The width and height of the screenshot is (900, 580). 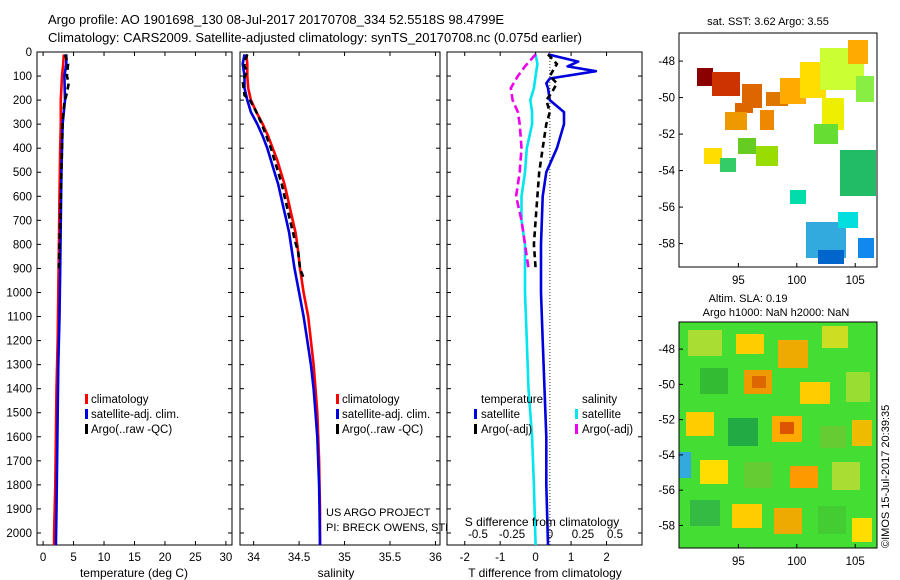 What do you see at coordinates (576, 429) in the screenshot?
I see `legend-swatch-sal-argo` at bounding box center [576, 429].